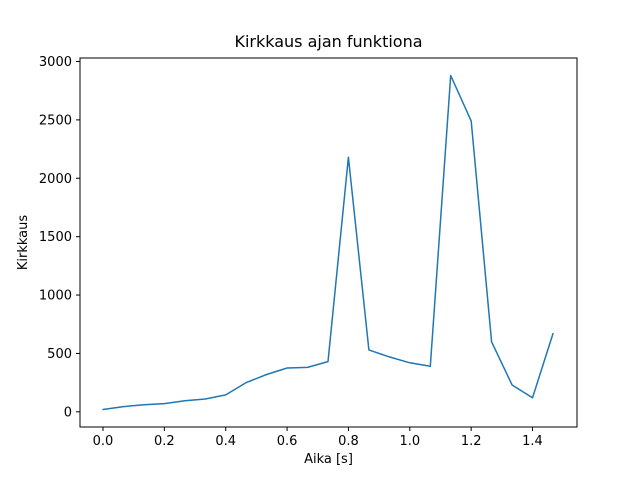 Image resolution: width=640 pixels, height=480 pixels. Describe the element at coordinates (164, 441) in the screenshot. I see `x-tick-label: 0.2` at that location.